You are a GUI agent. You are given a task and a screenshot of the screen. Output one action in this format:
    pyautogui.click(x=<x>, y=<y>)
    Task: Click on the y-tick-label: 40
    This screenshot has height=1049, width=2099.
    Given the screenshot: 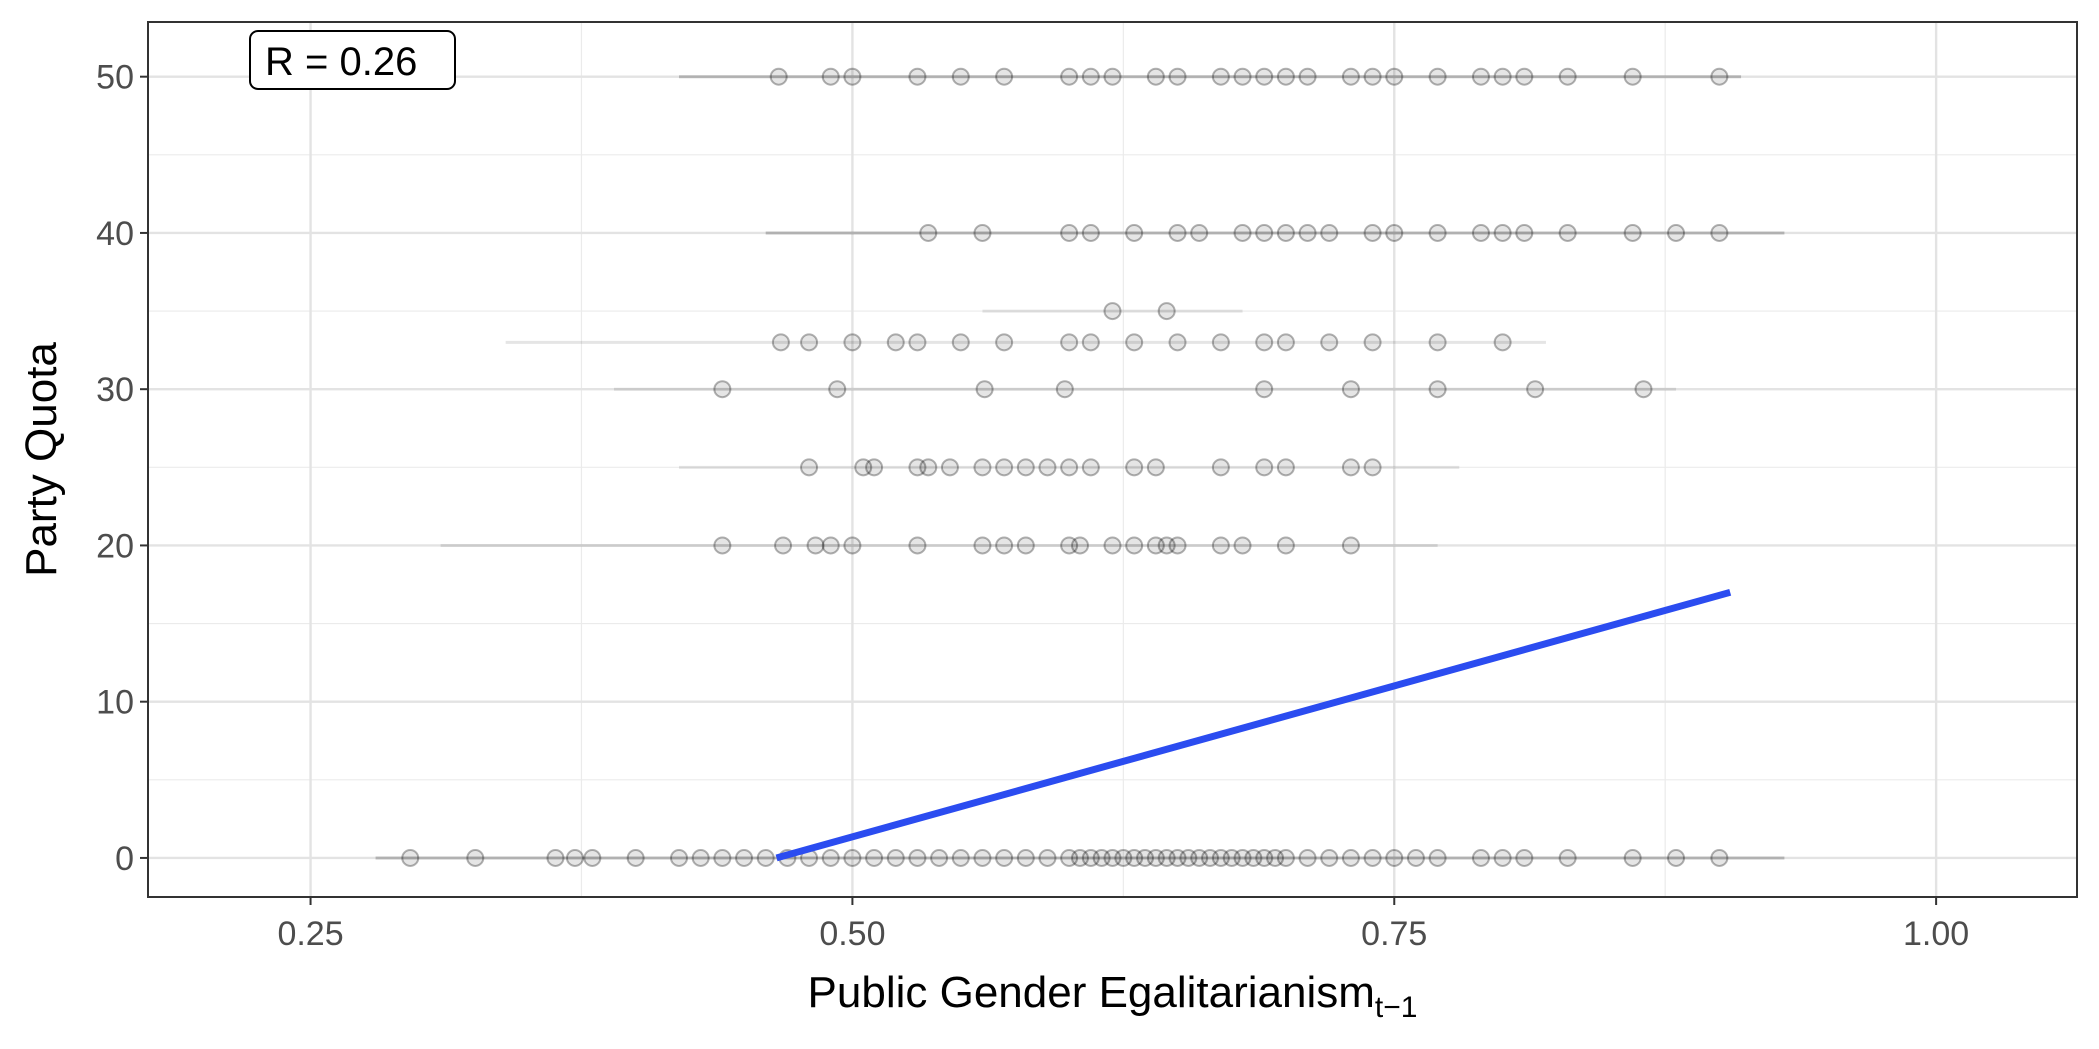 What is the action you would take?
    pyautogui.click(x=115, y=234)
    